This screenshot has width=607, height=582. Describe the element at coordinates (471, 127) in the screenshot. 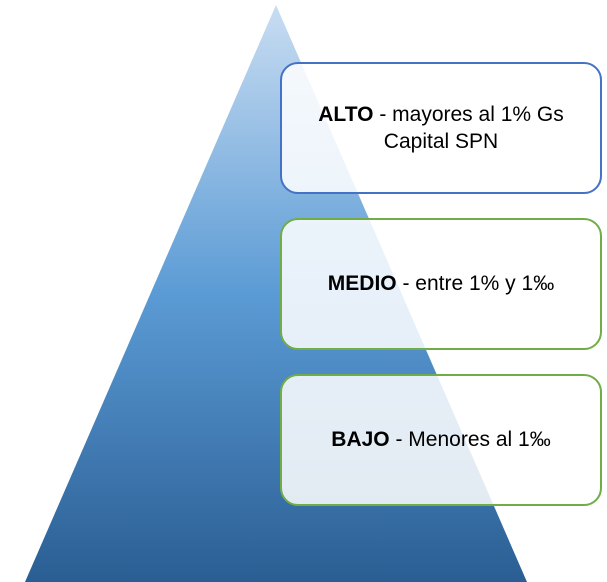

I see `level-description: - mayores al 1% Gs Capital SPN` at that location.